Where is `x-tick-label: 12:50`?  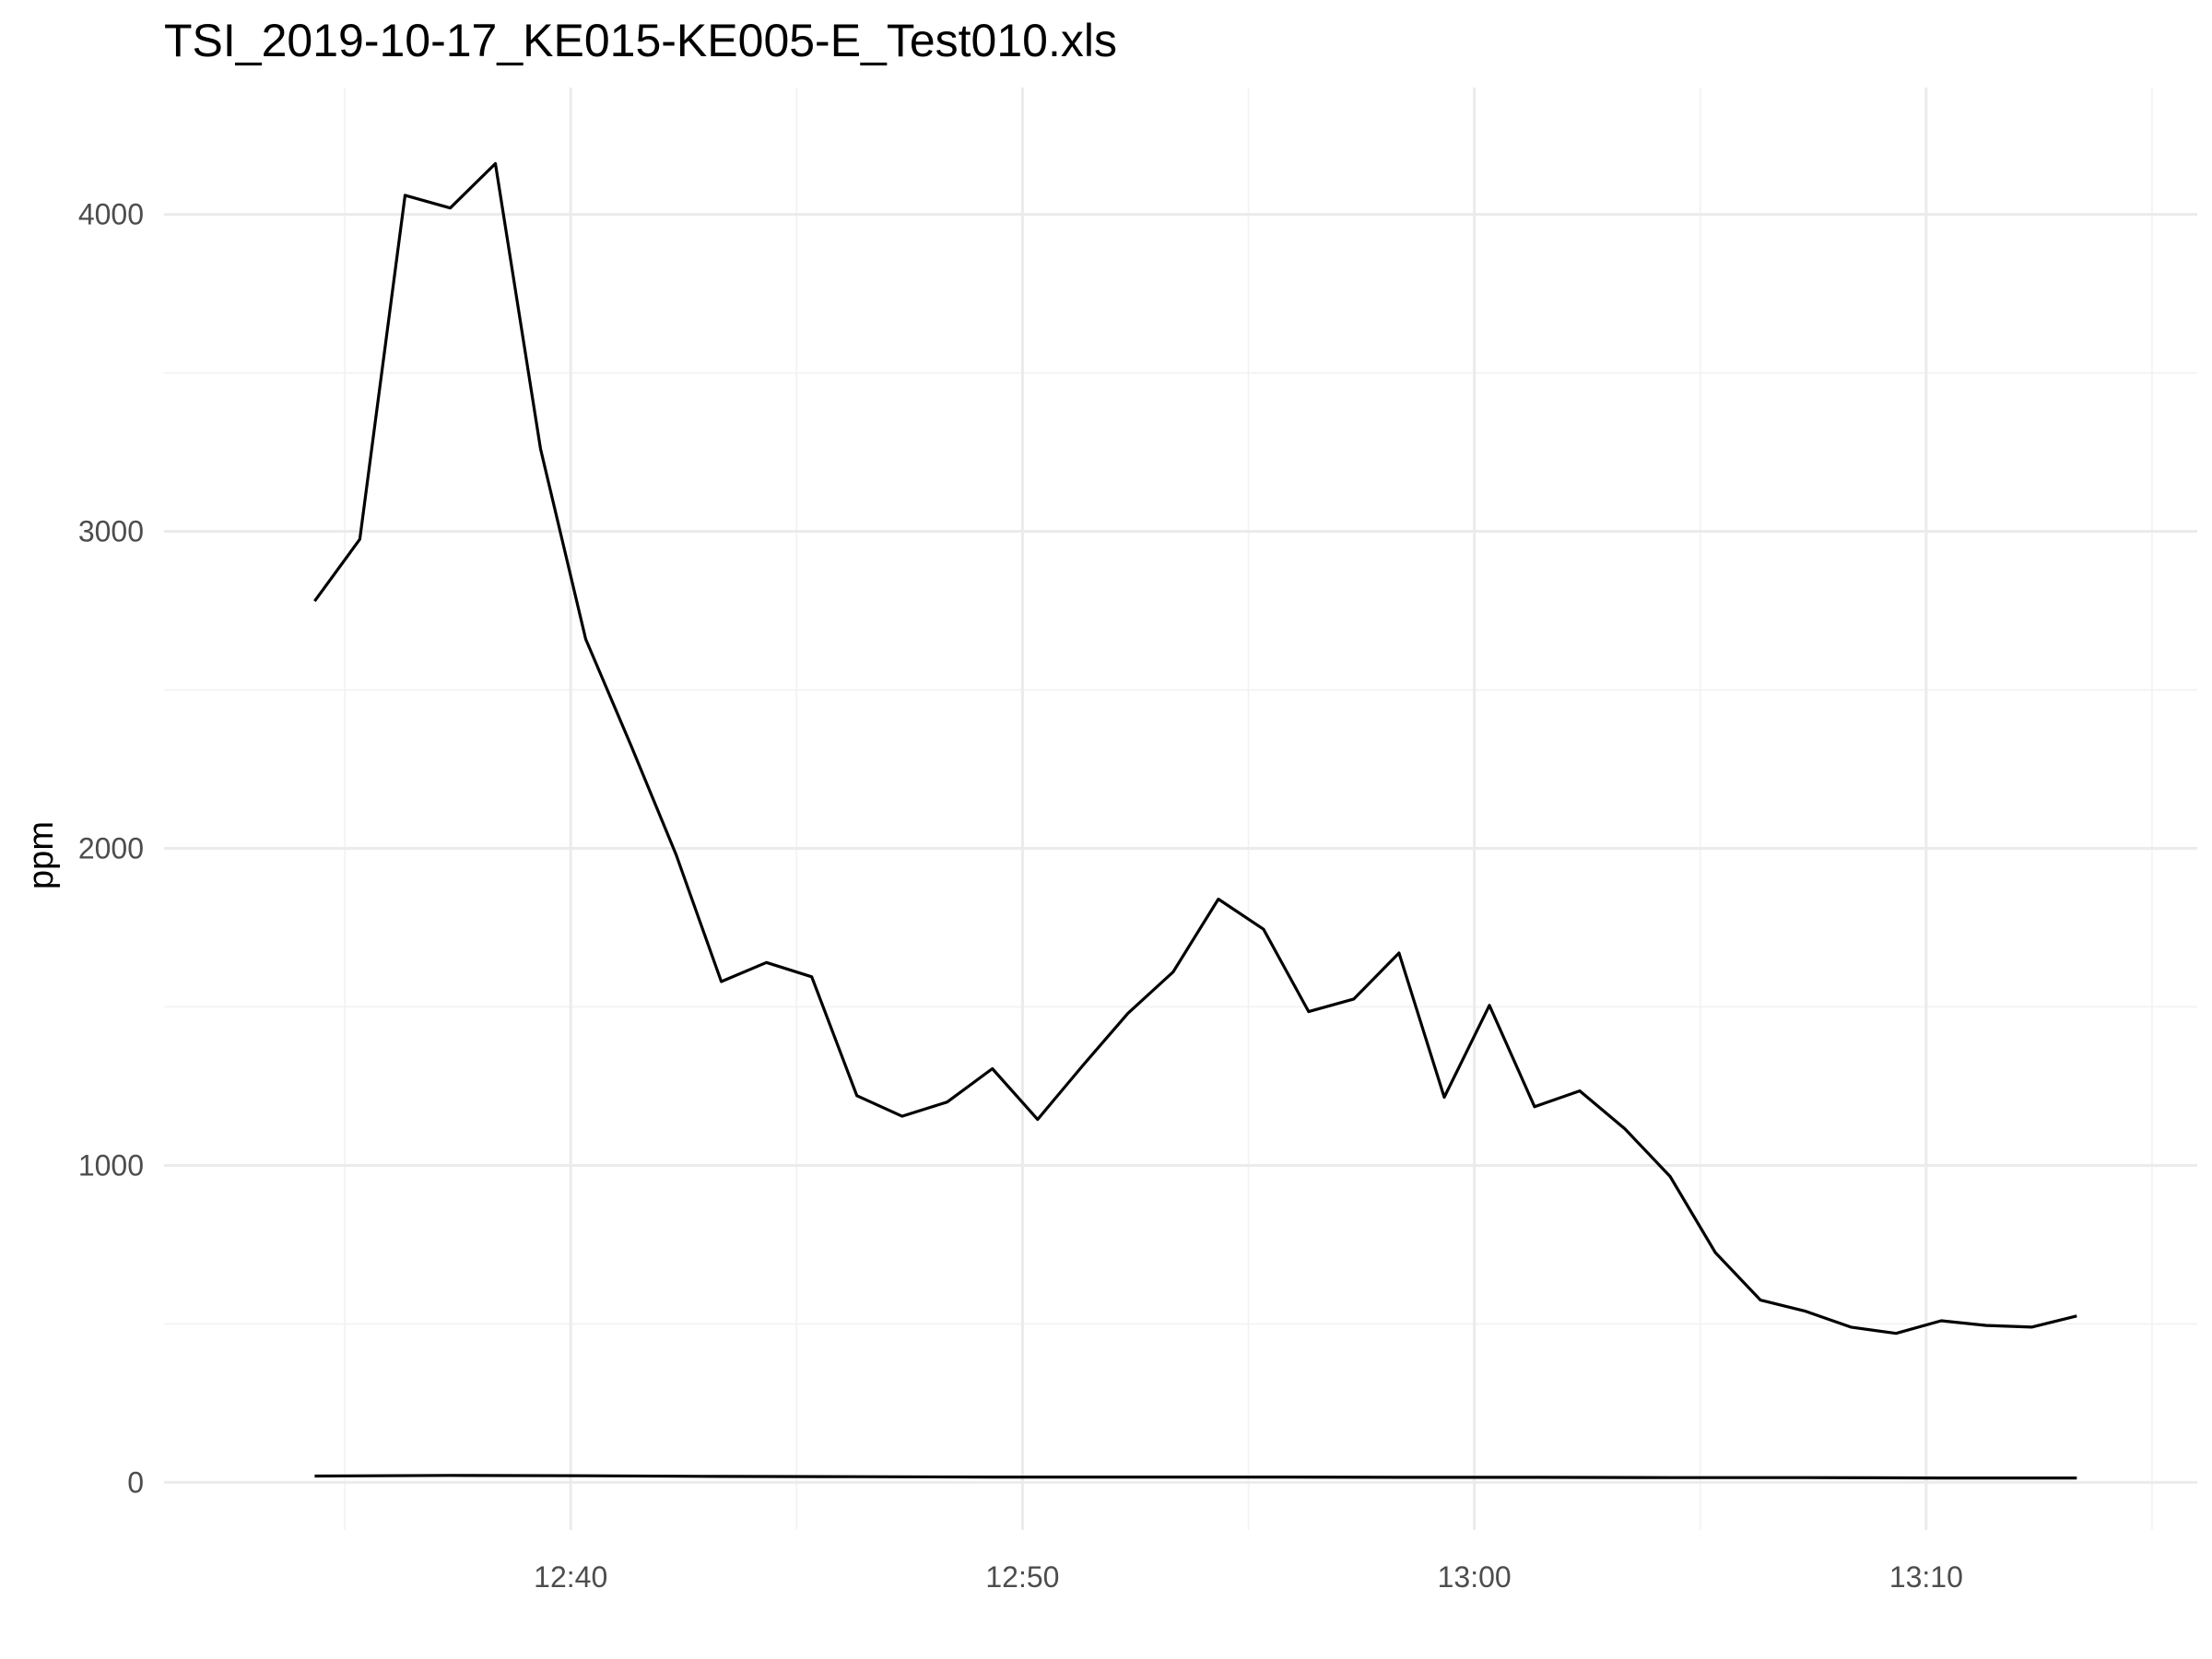 x-tick-label: 12:50 is located at coordinates (1022, 1577).